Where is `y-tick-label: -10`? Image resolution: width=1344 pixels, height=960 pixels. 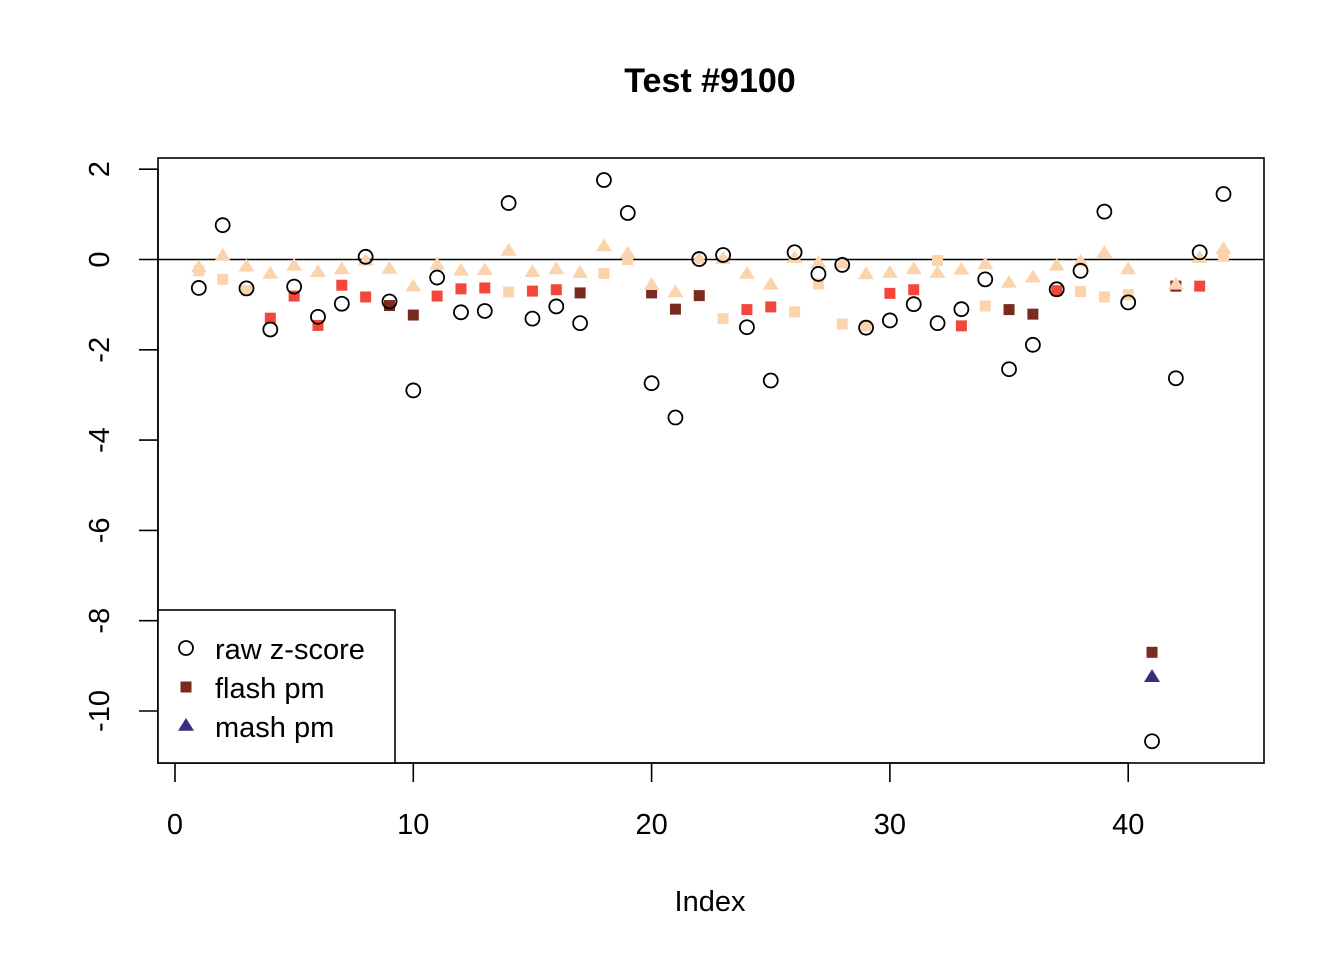
y-tick-label: -10 is located at coordinates (100, 711).